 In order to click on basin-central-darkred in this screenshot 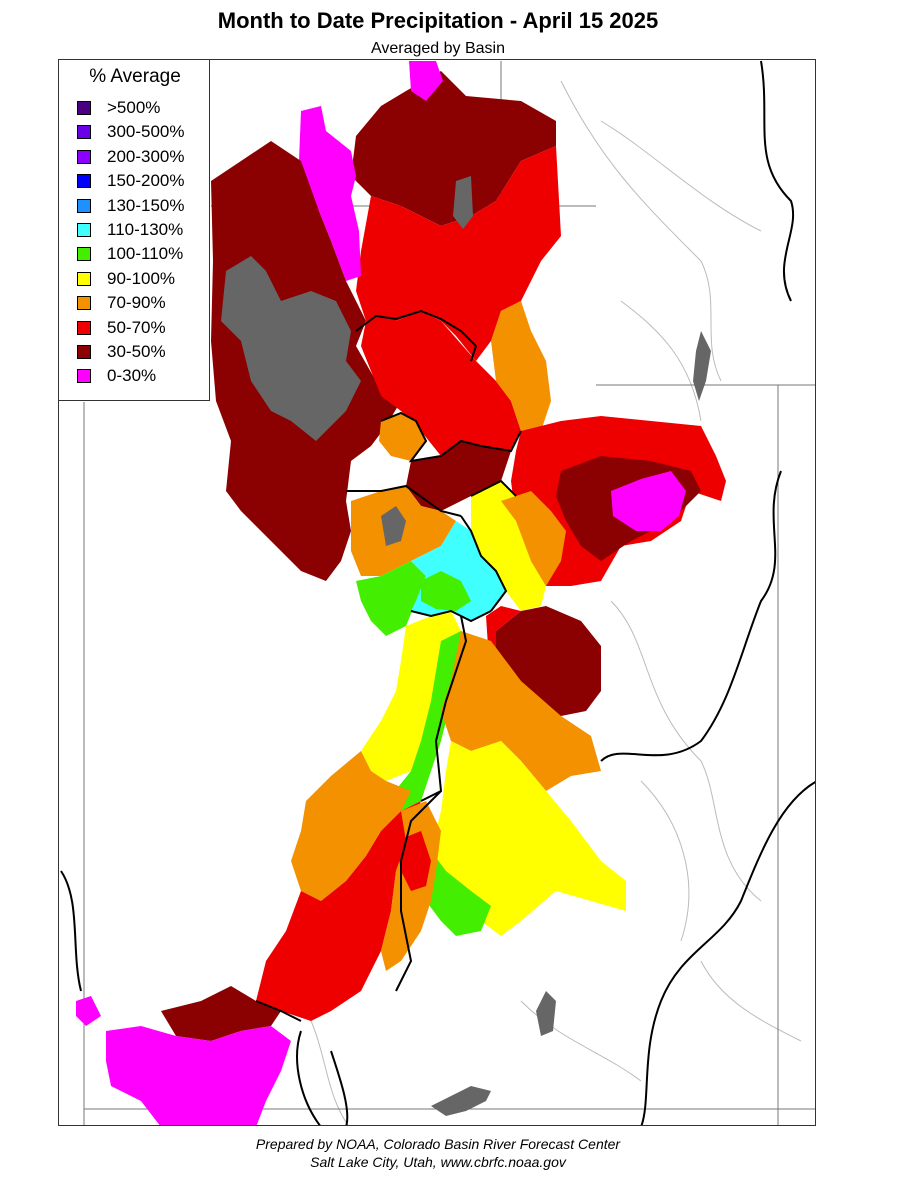, I will do `click(458, 476)`.